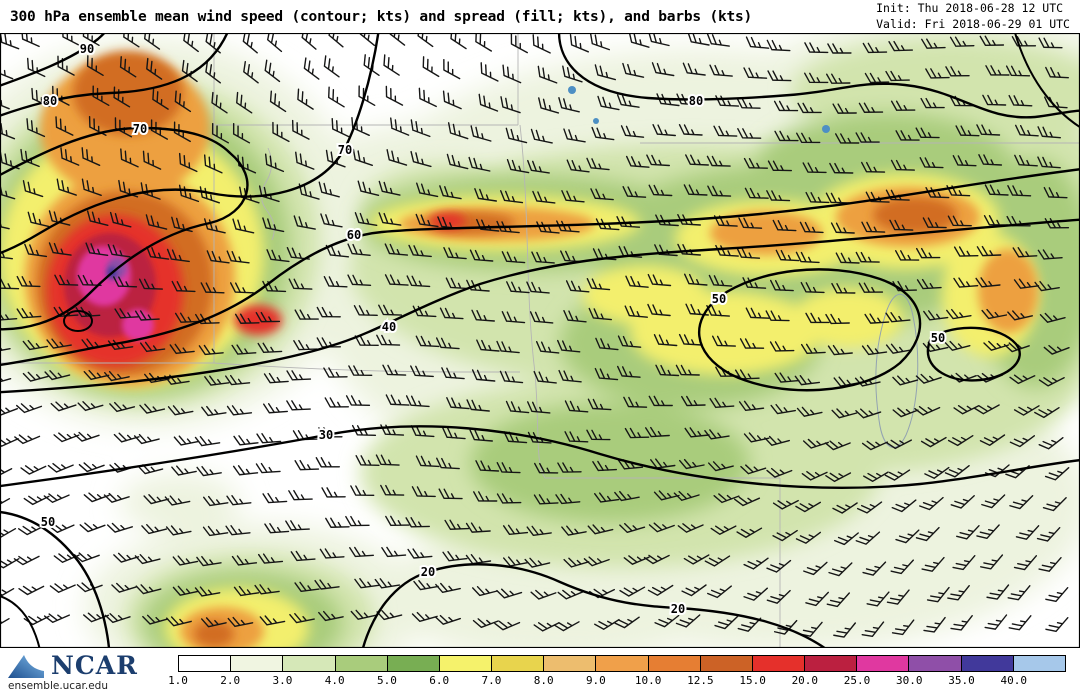 The width and height of the screenshot is (1080, 693). Describe the element at coordinates (387, 680) in the screenshot. I see `colorbar-tick-label: 5.0` at that location.